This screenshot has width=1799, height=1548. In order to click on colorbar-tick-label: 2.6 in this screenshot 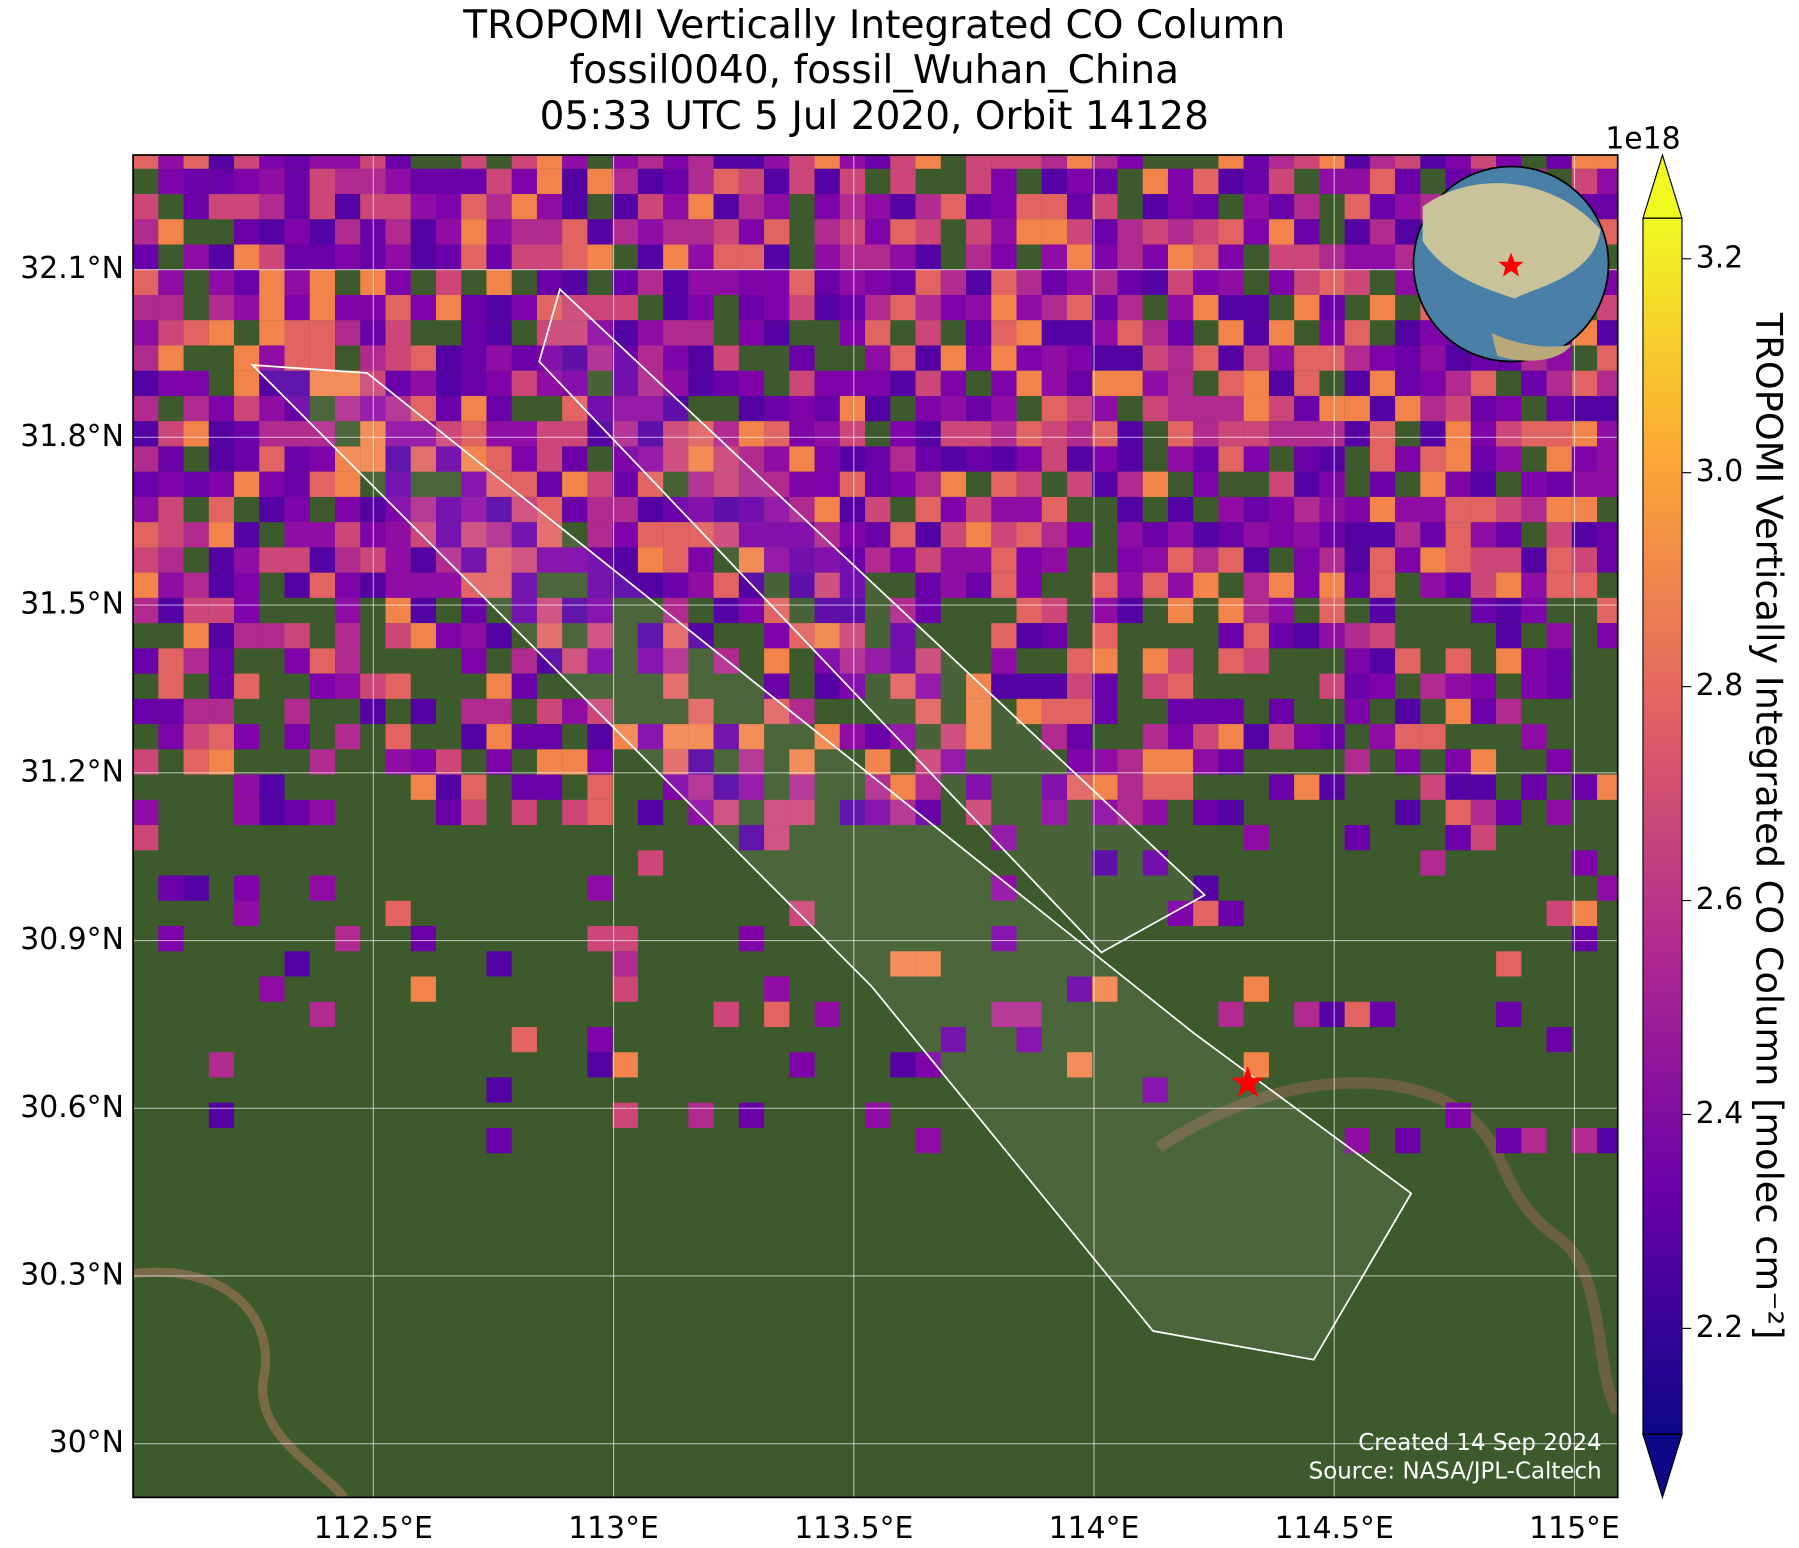, I will do `click(1719, 899)`.